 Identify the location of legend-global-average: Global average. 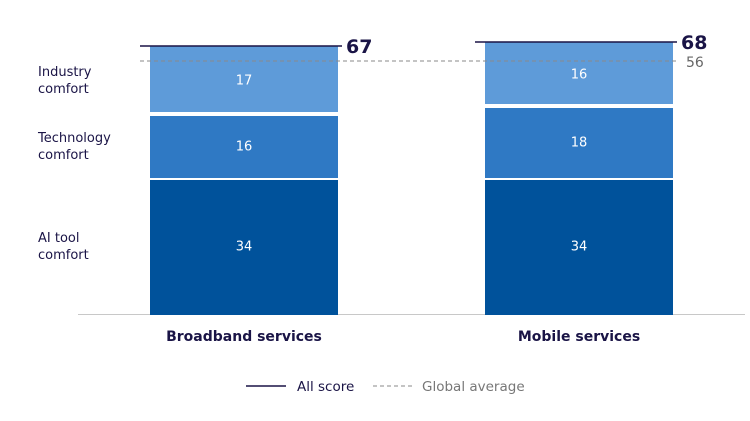
(473, 387).